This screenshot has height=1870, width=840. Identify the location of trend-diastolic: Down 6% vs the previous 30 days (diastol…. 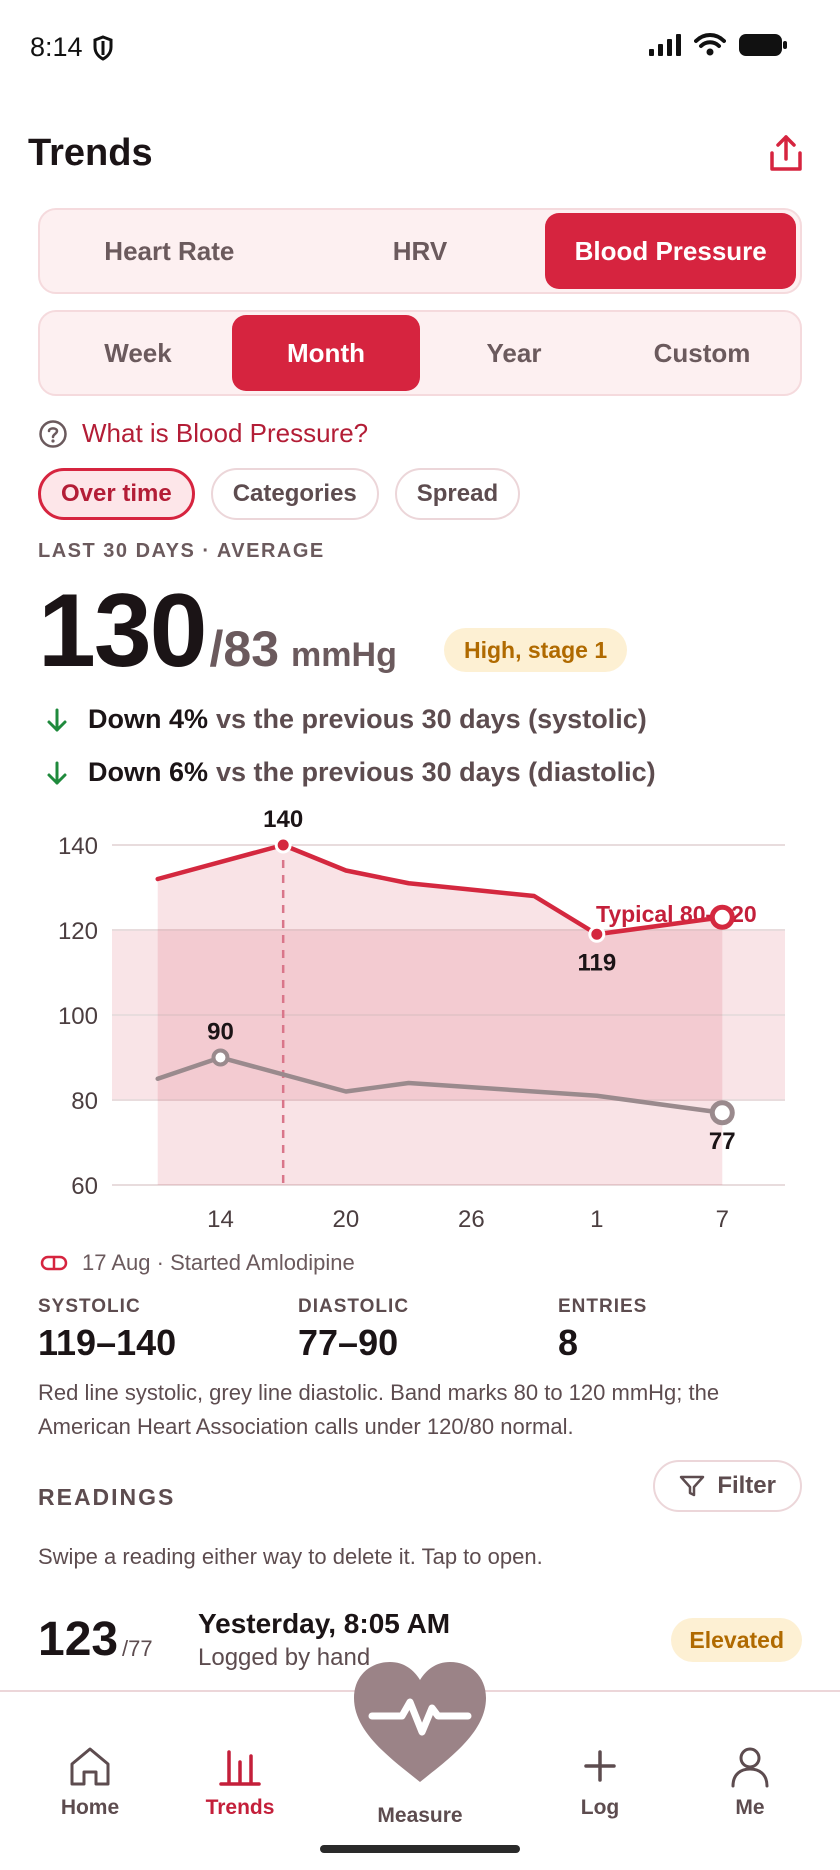
(349, 772).